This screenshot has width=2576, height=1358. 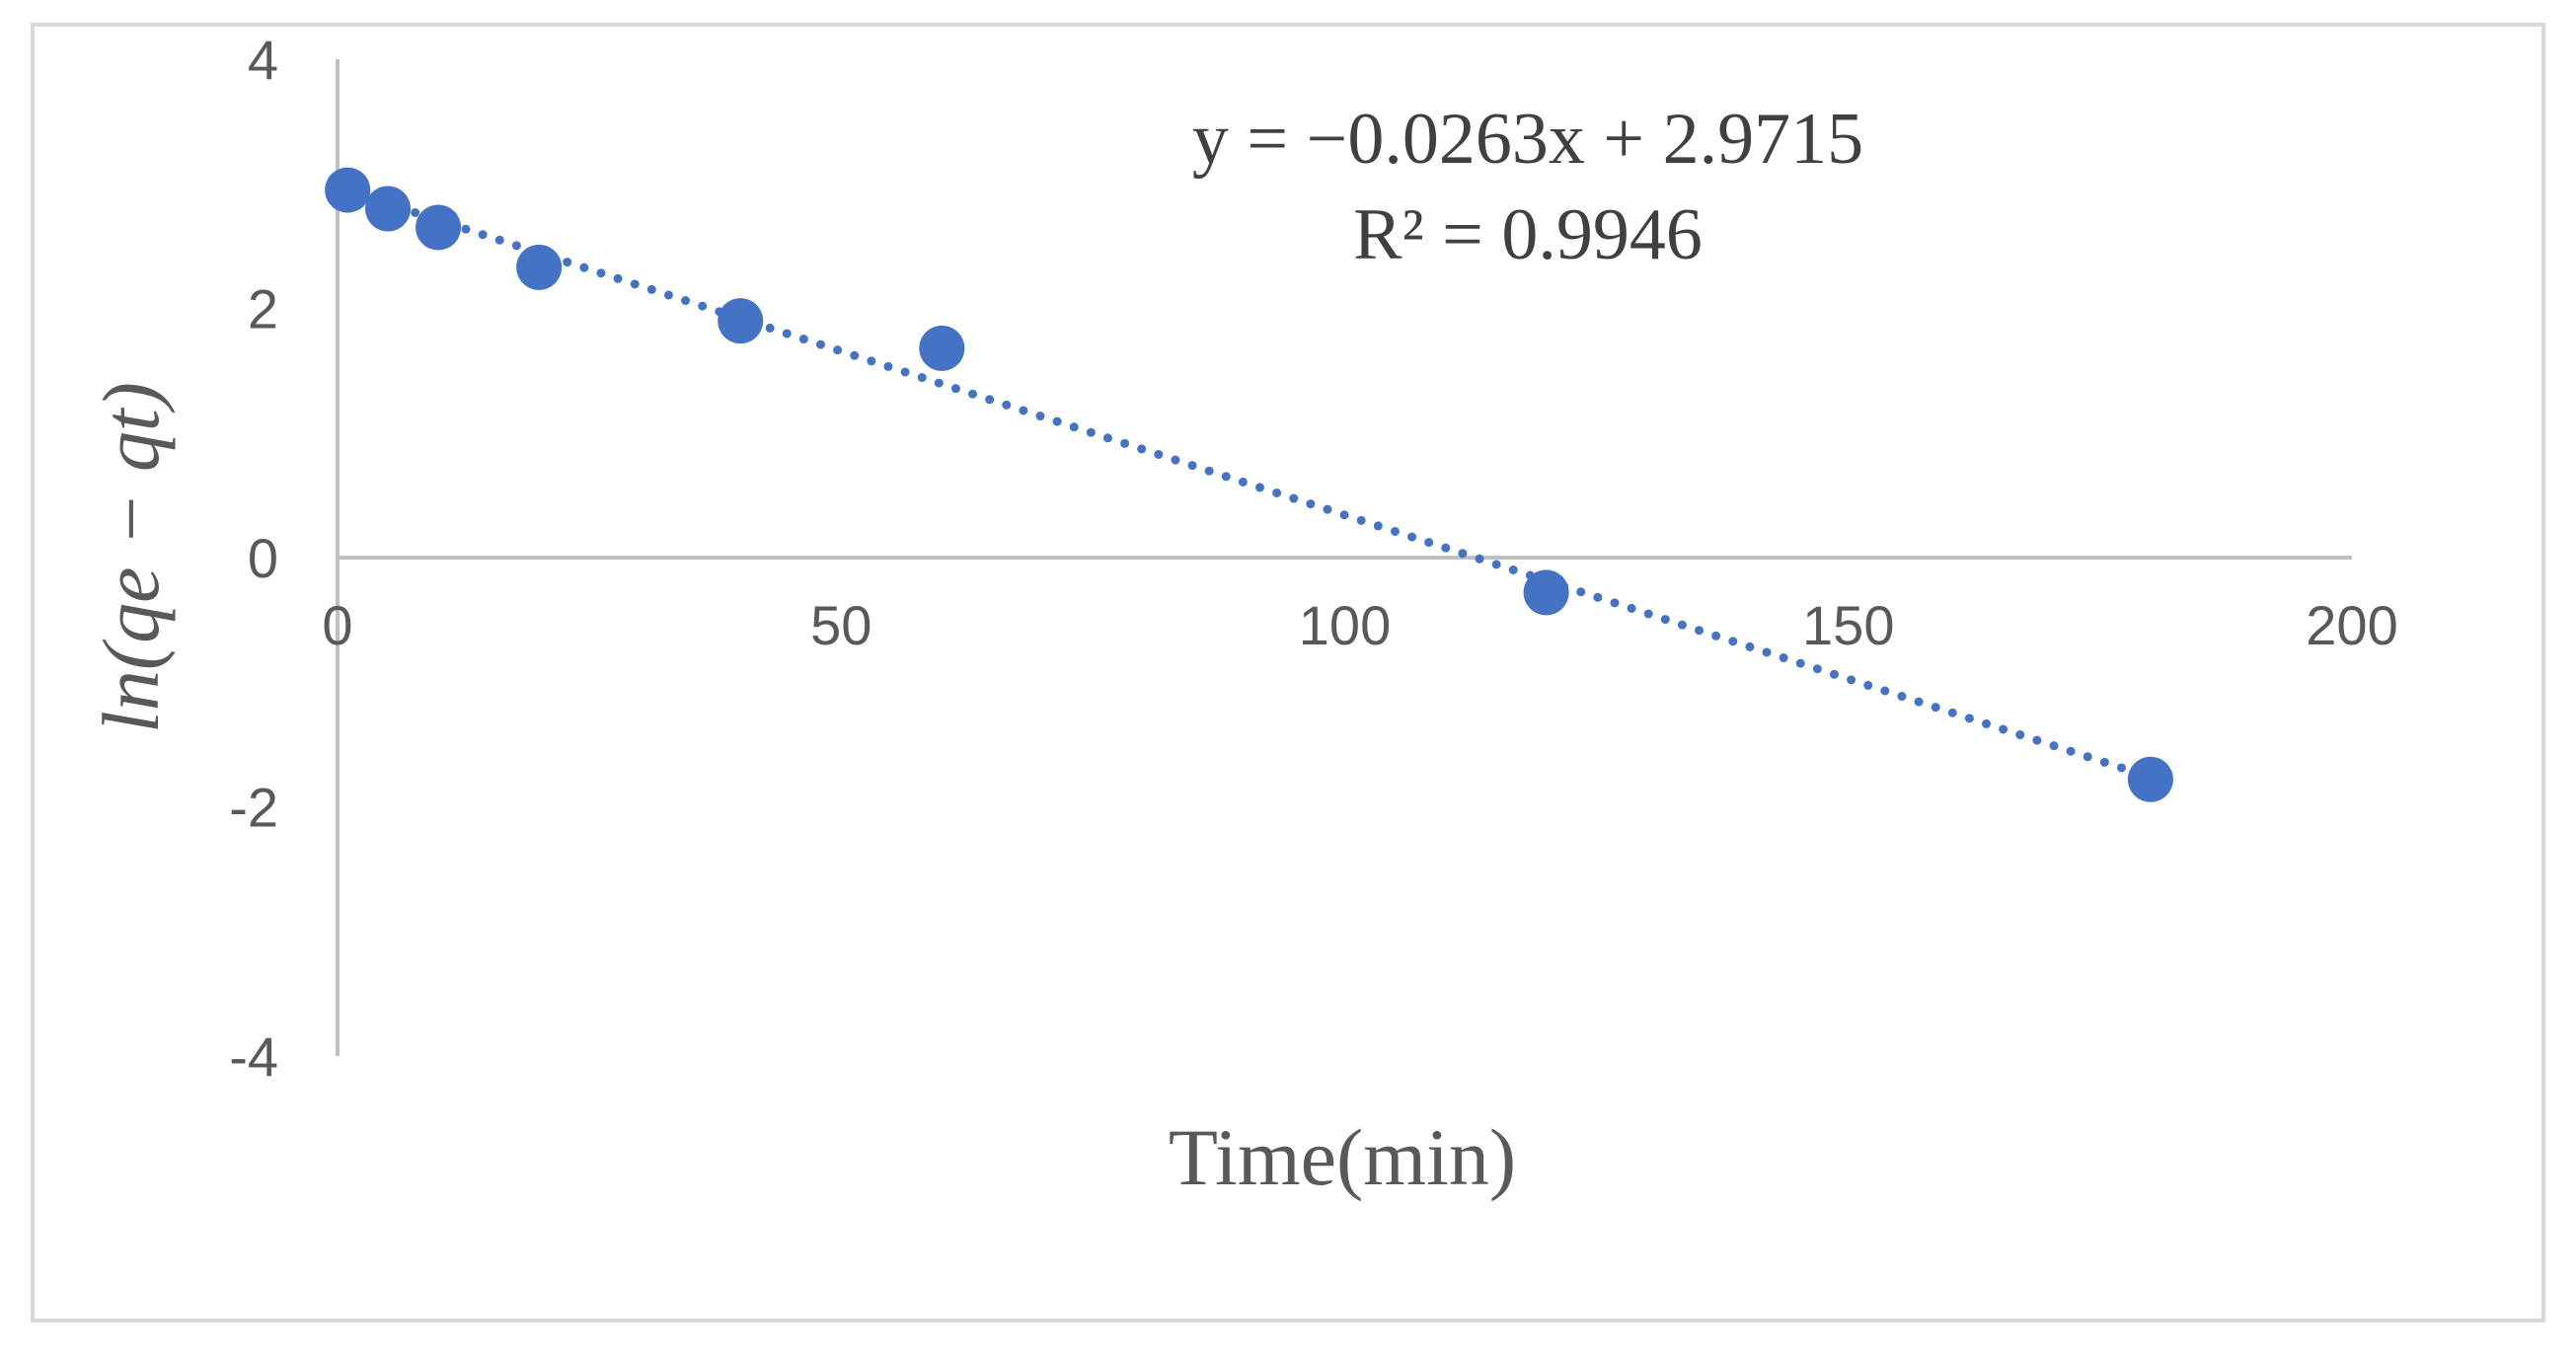 What do you see at coordinates (1342, 1157) in the screenshot?
I see `x-axis-title: Time(min)` at bounding box center [1342, 1157].